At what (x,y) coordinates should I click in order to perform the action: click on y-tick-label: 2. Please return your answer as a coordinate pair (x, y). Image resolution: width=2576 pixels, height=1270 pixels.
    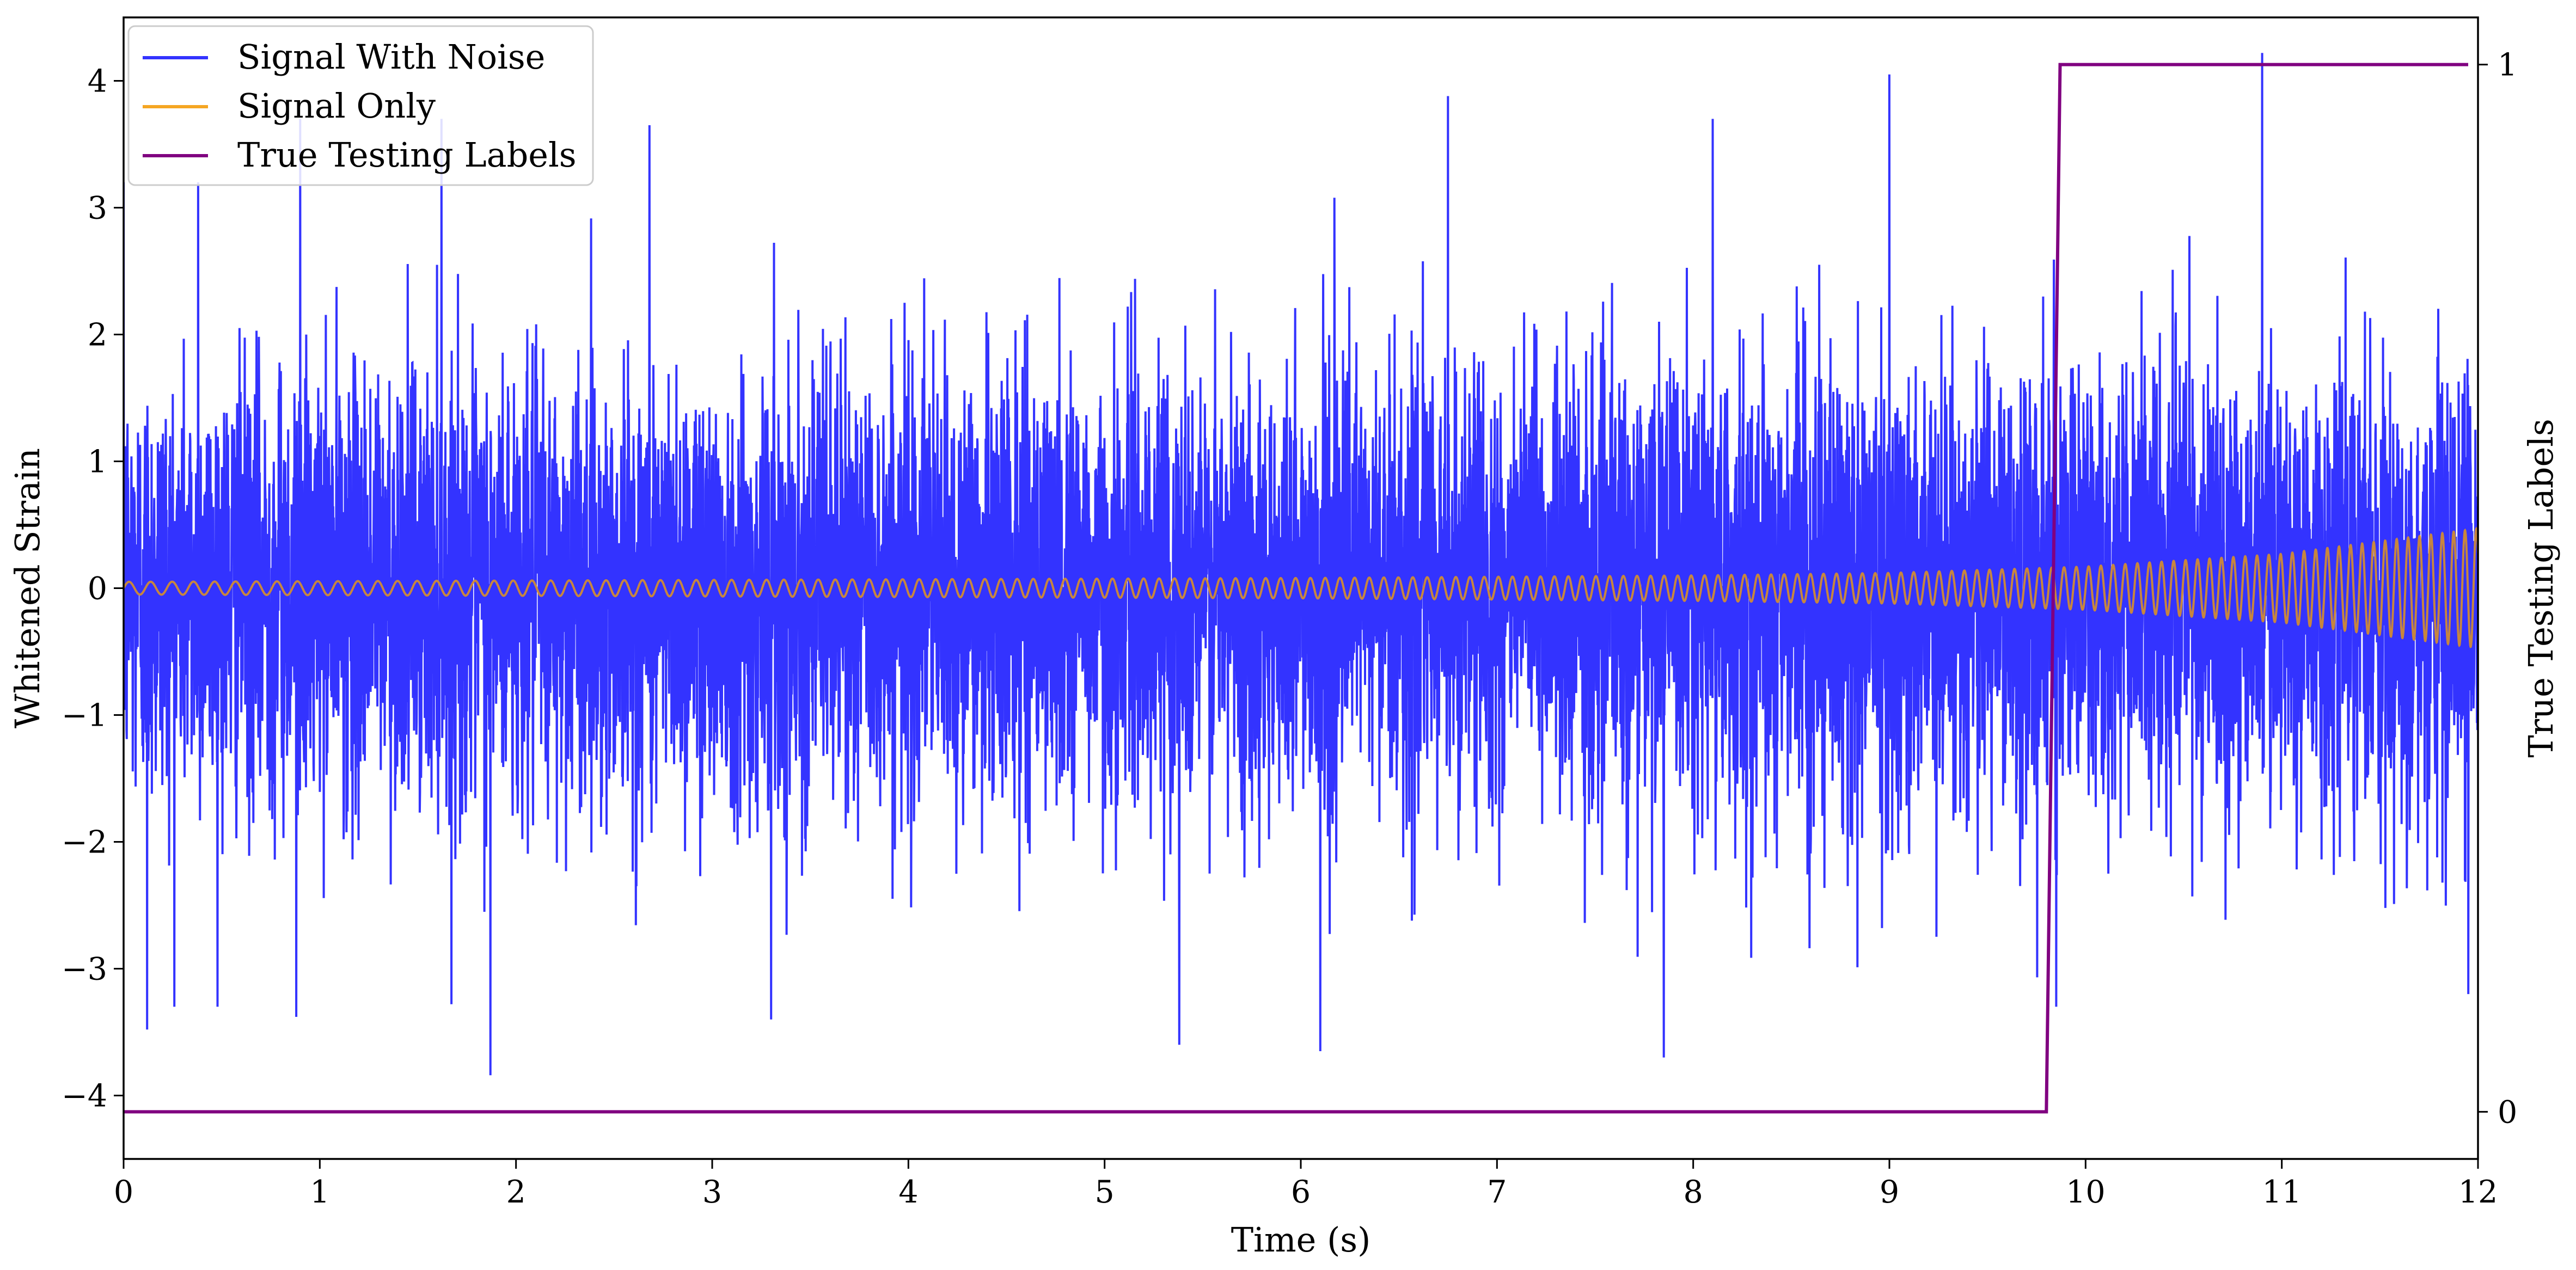
    Looking at the image, I should click on (97, 335).